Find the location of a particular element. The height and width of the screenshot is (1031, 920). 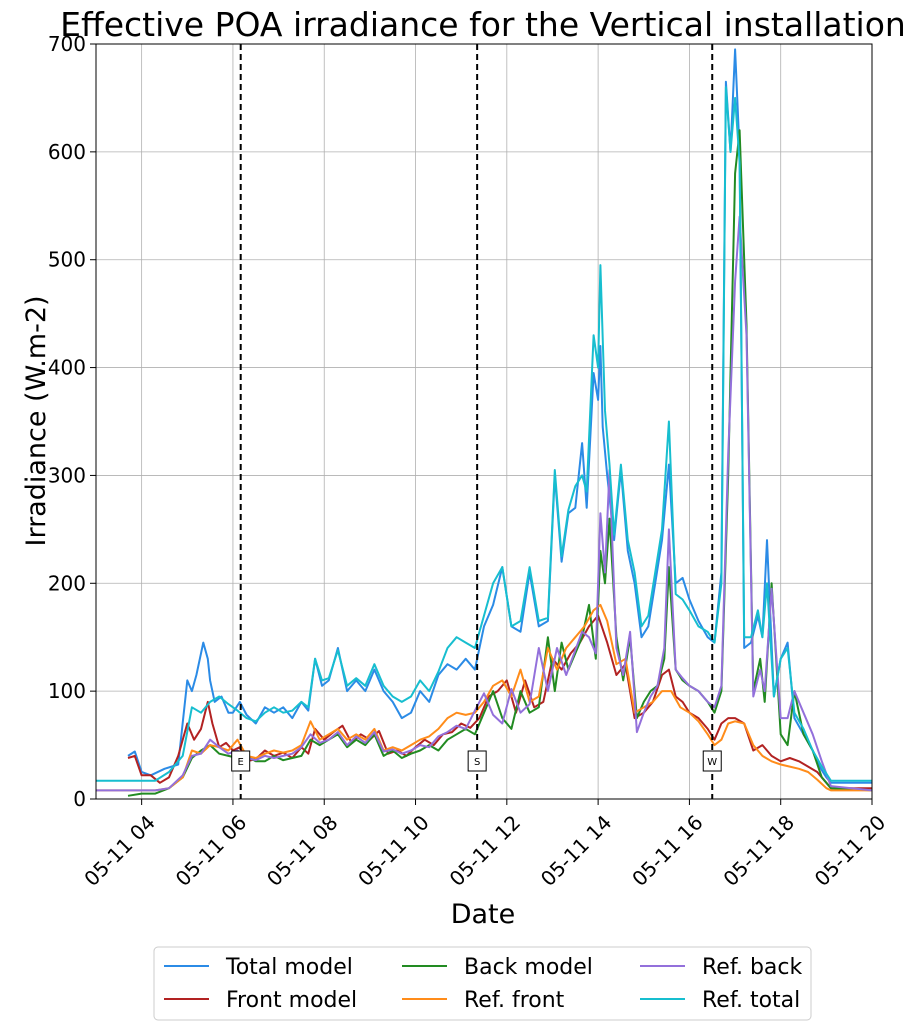

x-tick-label: 05-11 12 is located at coordinates (485, 850).